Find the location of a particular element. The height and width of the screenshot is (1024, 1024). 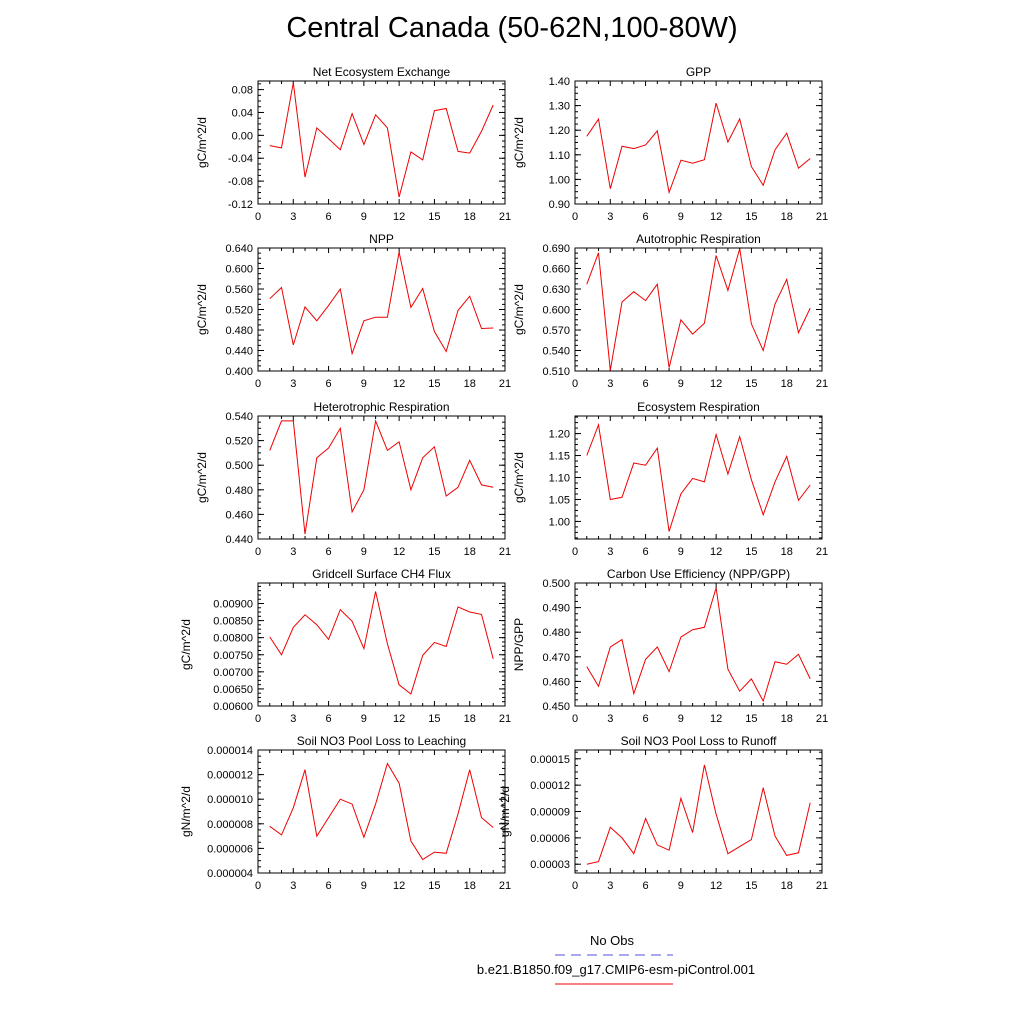

panel-2-xtick-label: 6 is located at coordinates (329, 384).